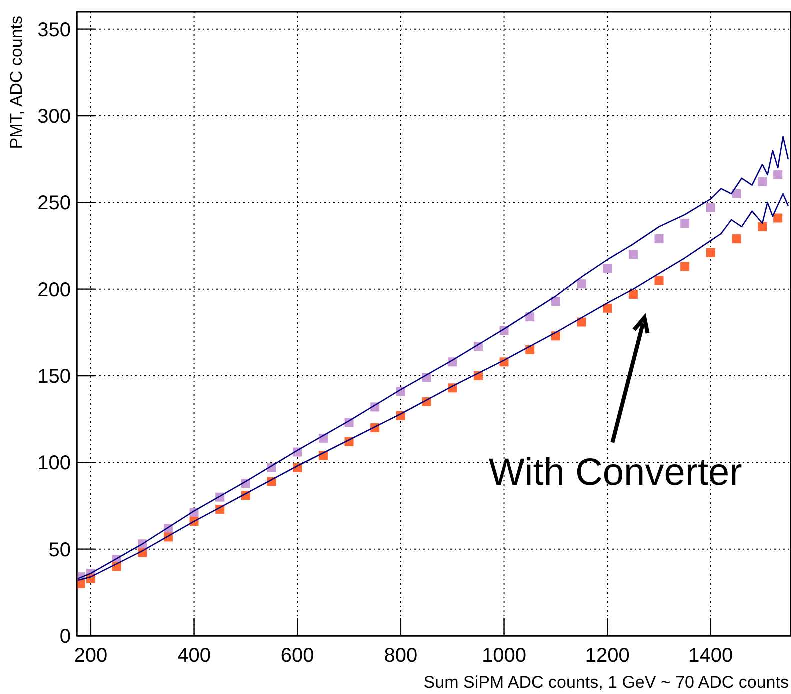 This screenshot has height=694, width=791. What do you see at coordinates (54, 30) in the screenshot?
I see `y-tick-label: 350` at bounding box center [54, 30].